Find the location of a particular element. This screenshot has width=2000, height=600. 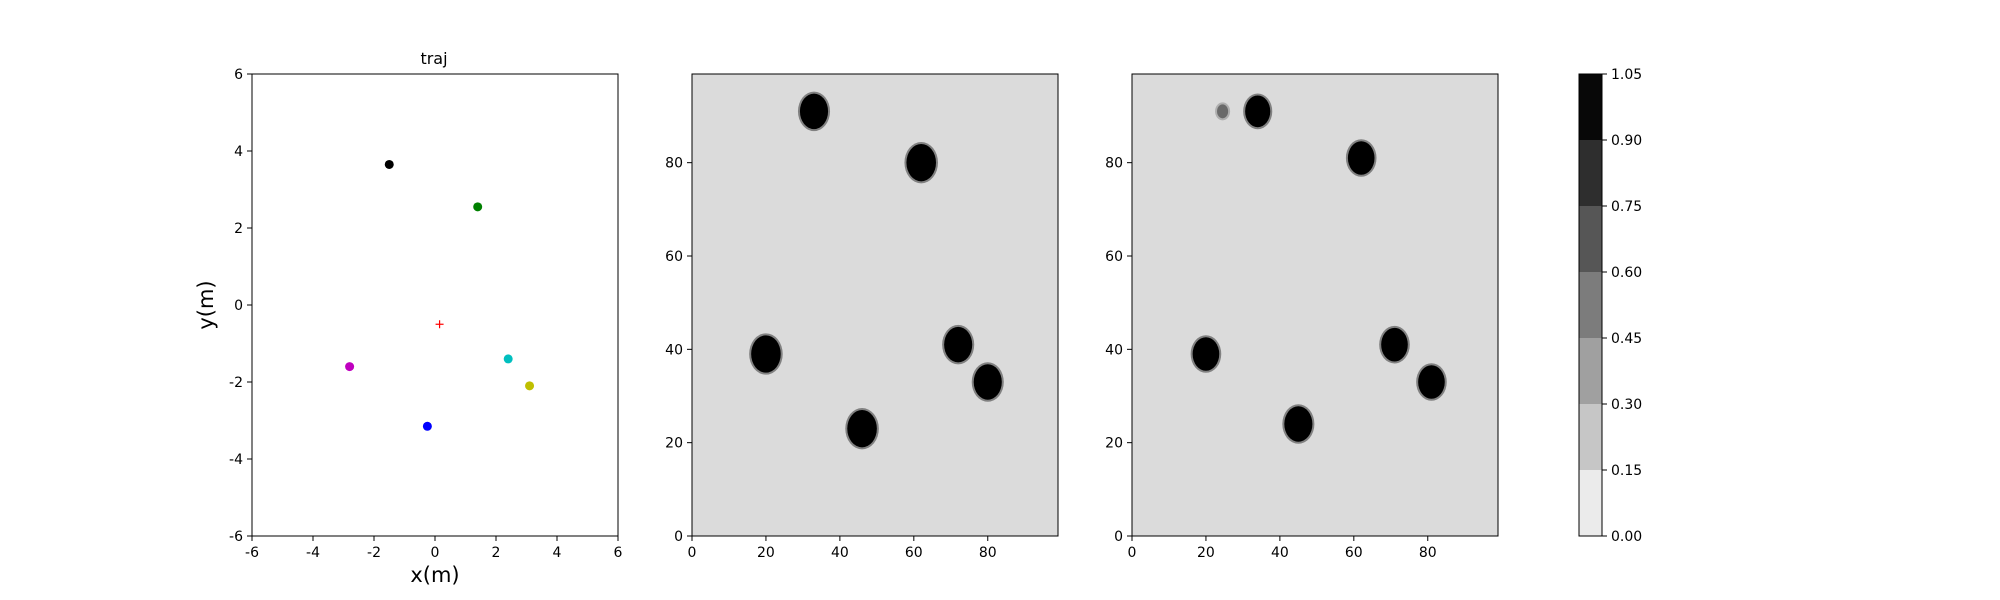

traj-xlabel: x(m) is located at coordinates (434, 575).